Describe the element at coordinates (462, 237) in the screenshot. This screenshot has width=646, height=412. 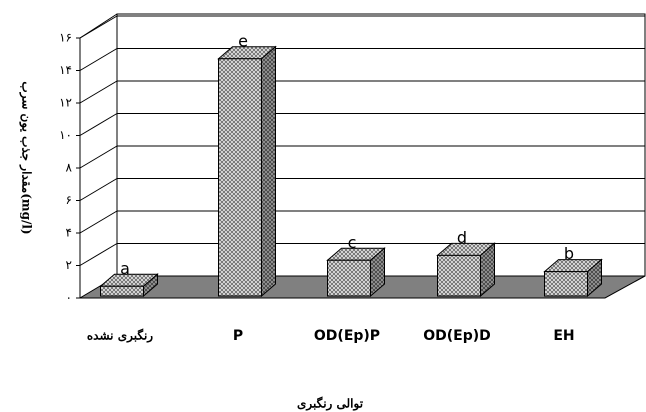
I see `bar-letter: d` at that location.